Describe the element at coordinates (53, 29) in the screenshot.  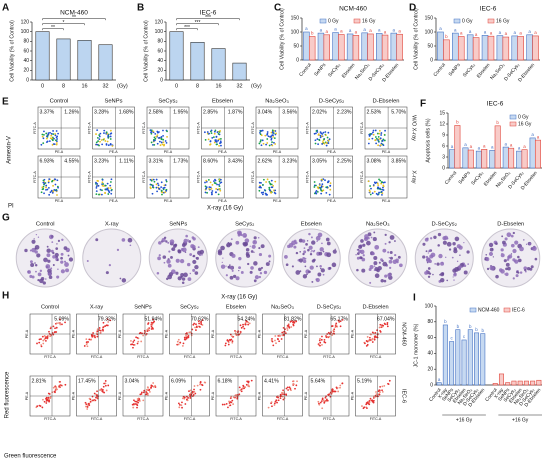
I see `significance-bracket` at that location.